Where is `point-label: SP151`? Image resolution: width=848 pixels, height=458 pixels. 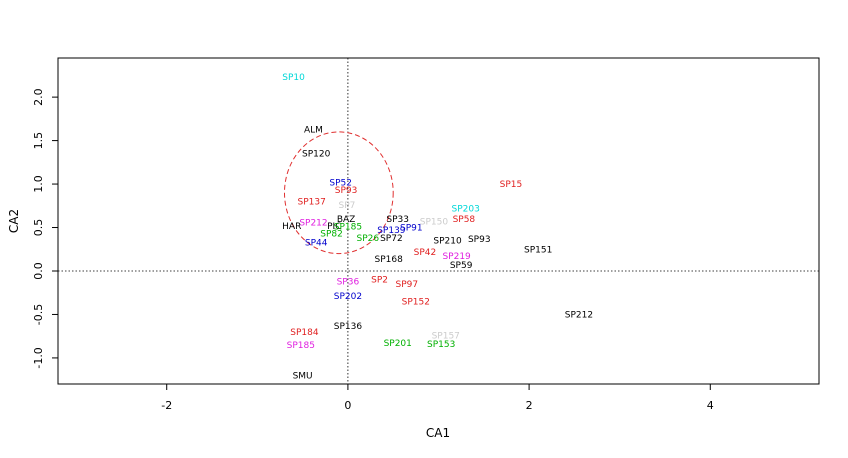 point-label: SP151 is located at coordinates (538, 250).